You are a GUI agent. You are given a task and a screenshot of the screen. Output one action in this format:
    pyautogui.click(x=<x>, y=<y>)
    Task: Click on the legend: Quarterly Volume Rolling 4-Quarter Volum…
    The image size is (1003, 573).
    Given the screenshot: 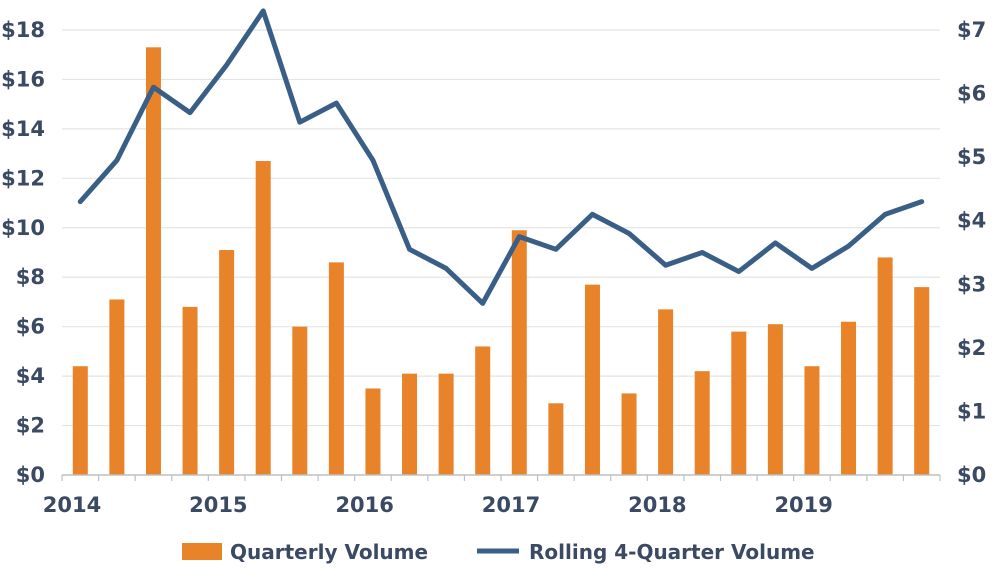 What is the action you would take?
    pyautogui.click(x=498, y=552)
    